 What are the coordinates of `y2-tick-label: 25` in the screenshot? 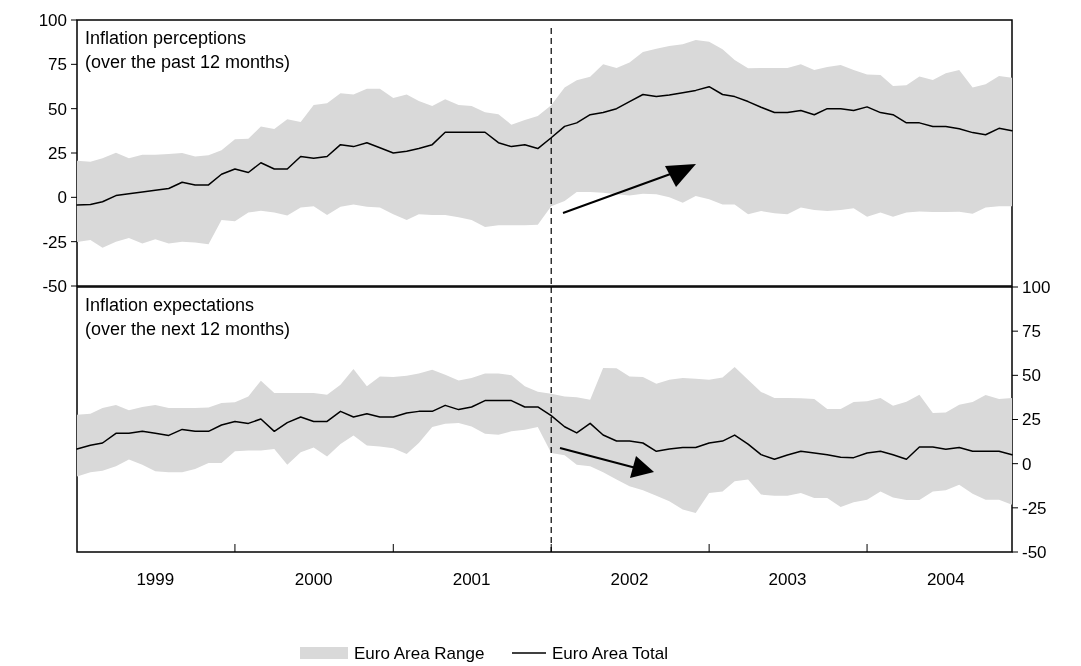 It's located at (1031, 420).